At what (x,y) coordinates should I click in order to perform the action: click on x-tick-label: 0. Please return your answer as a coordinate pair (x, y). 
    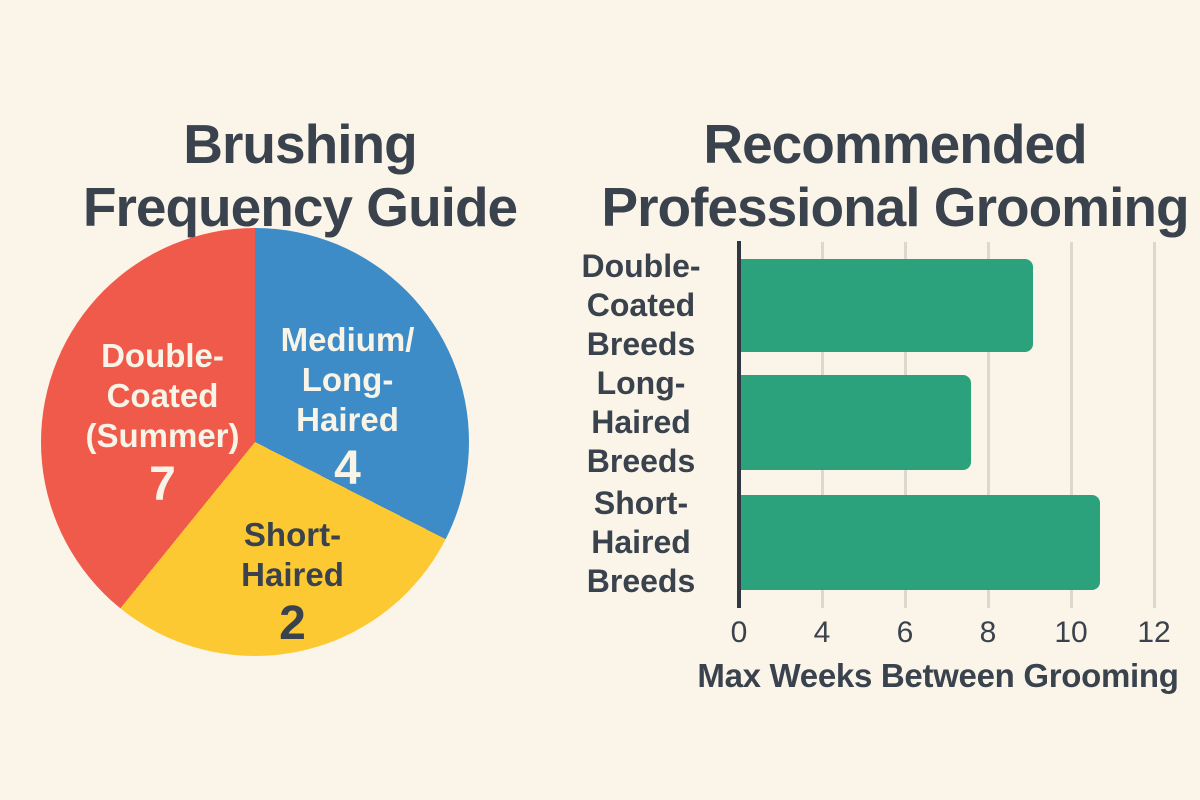
    Looking at the image, I should click on (739, 632).